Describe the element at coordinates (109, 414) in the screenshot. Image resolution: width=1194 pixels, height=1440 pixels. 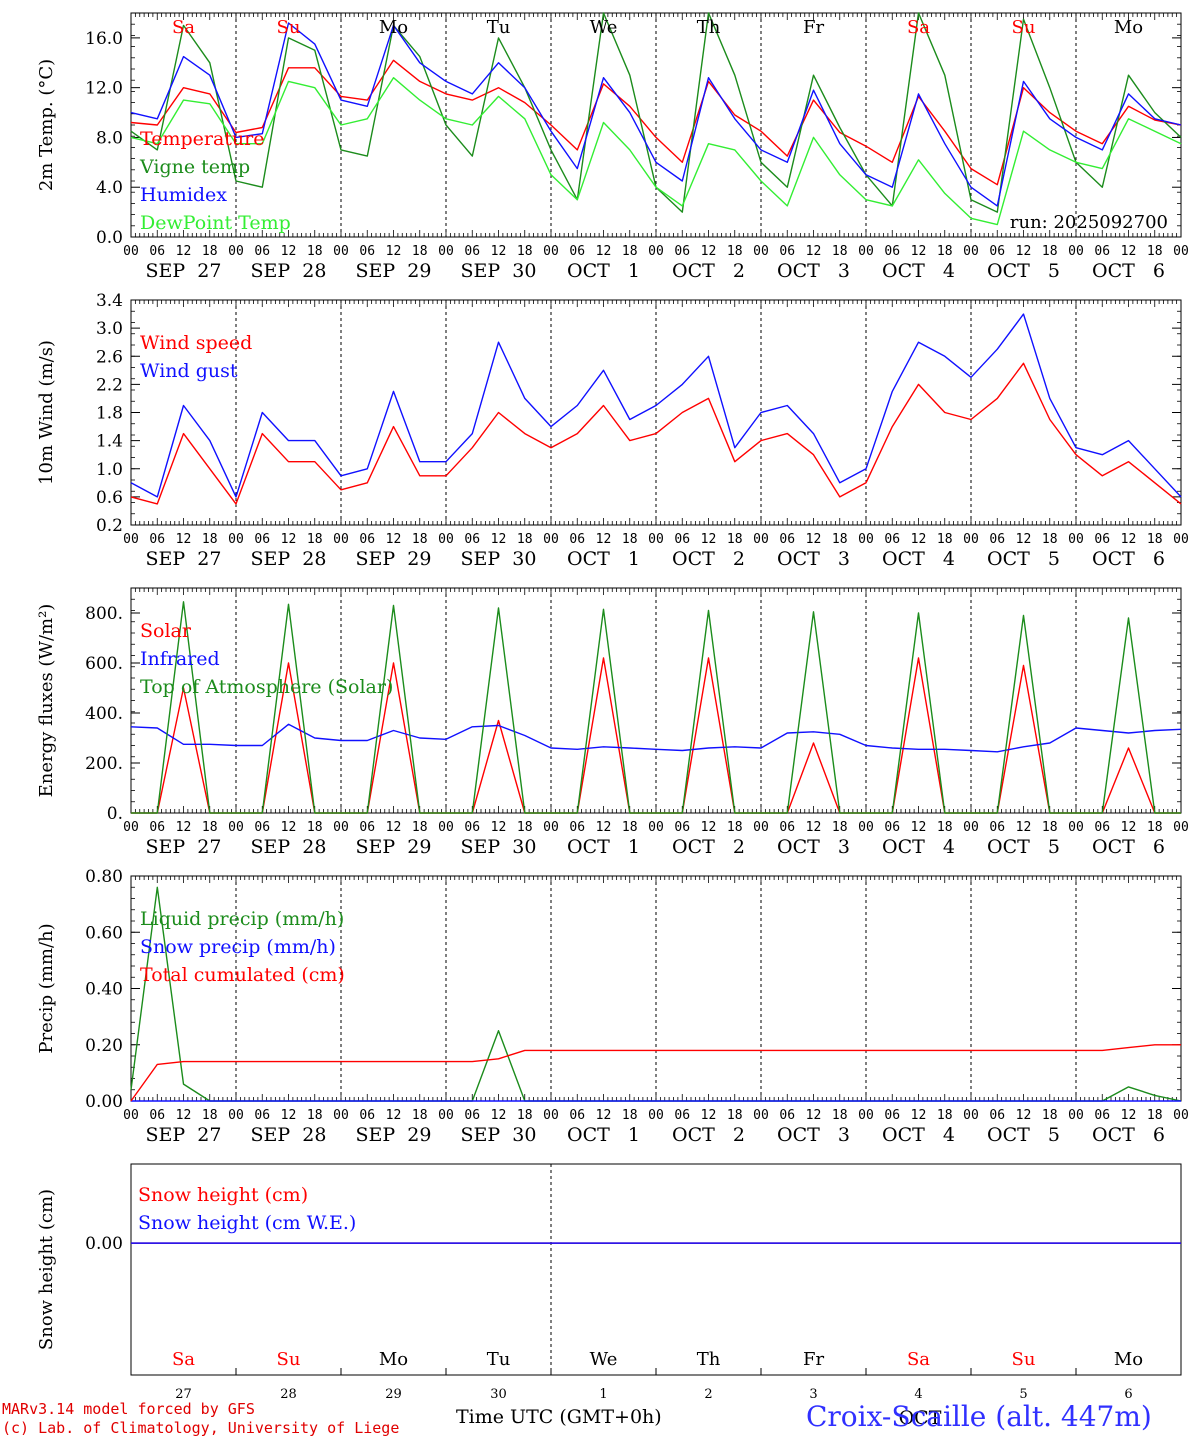
I see `y-tick-label: 1.8` at that location.